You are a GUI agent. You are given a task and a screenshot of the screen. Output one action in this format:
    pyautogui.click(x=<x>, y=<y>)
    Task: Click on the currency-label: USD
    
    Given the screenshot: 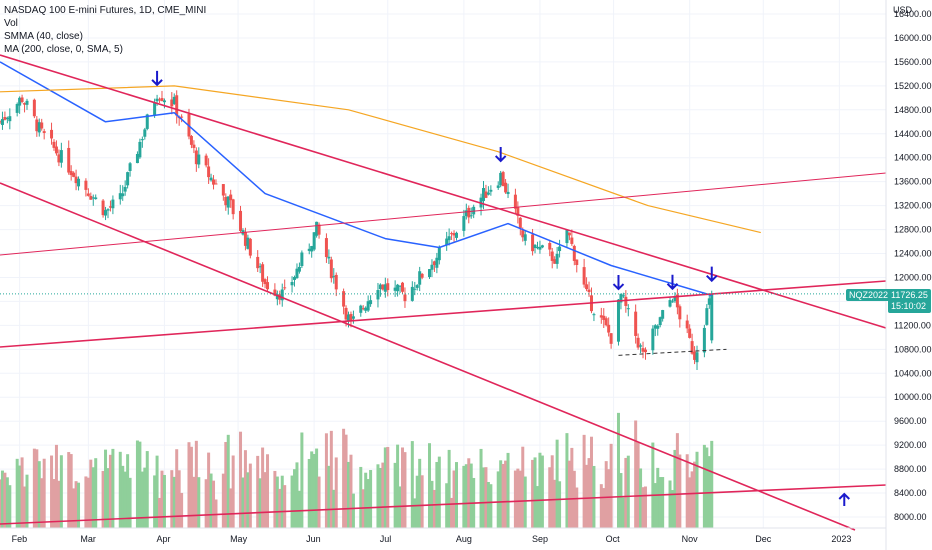 What is the action you would take?
    pyautogui.click(x=903, y=10)
    